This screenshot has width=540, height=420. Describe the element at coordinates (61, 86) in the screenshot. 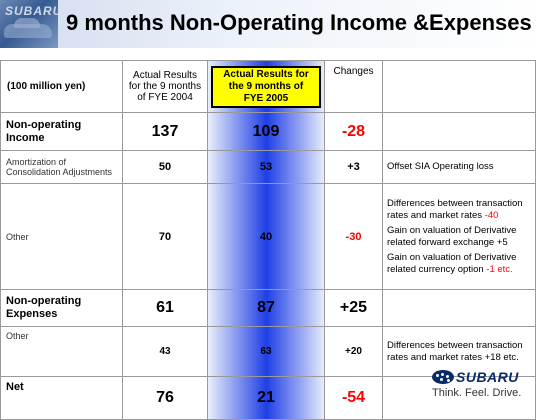

I see `unit-label: (100 million yen)` at that location.